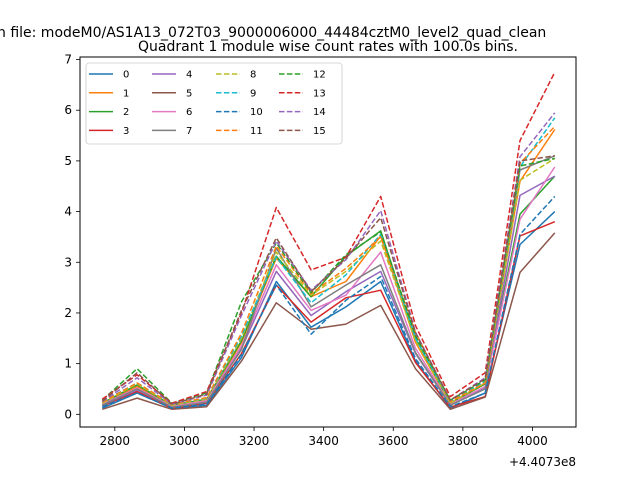 This screenshot has height=480, width=640. Describe the element at coordinates (393, 441) in the screenshot. I see `x-tick-label: 3600` at that location.